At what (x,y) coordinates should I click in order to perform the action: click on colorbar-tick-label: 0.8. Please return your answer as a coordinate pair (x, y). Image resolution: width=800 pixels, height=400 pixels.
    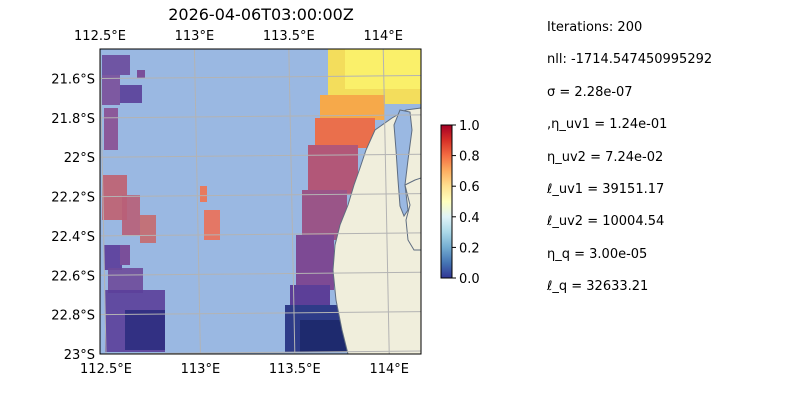
    Looking at the image, I should click on (469, 157).